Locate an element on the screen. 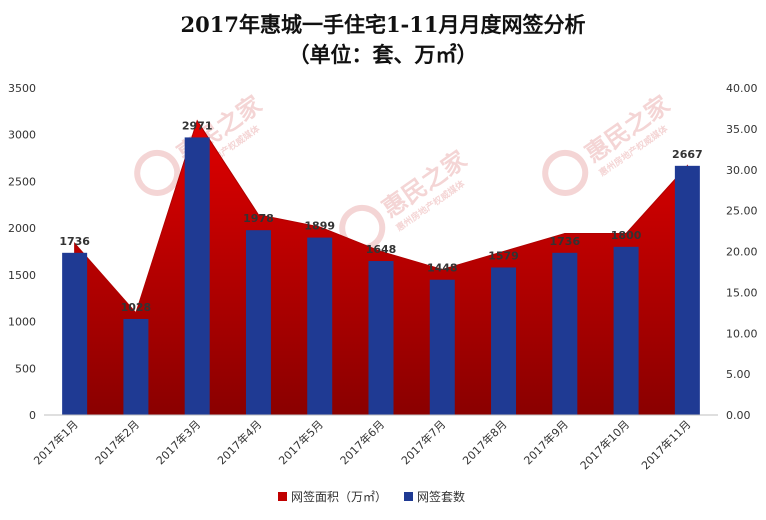 This screenshot has width=766, height=520. bar-label-3: 1978 is located at coordinates (258, 218).